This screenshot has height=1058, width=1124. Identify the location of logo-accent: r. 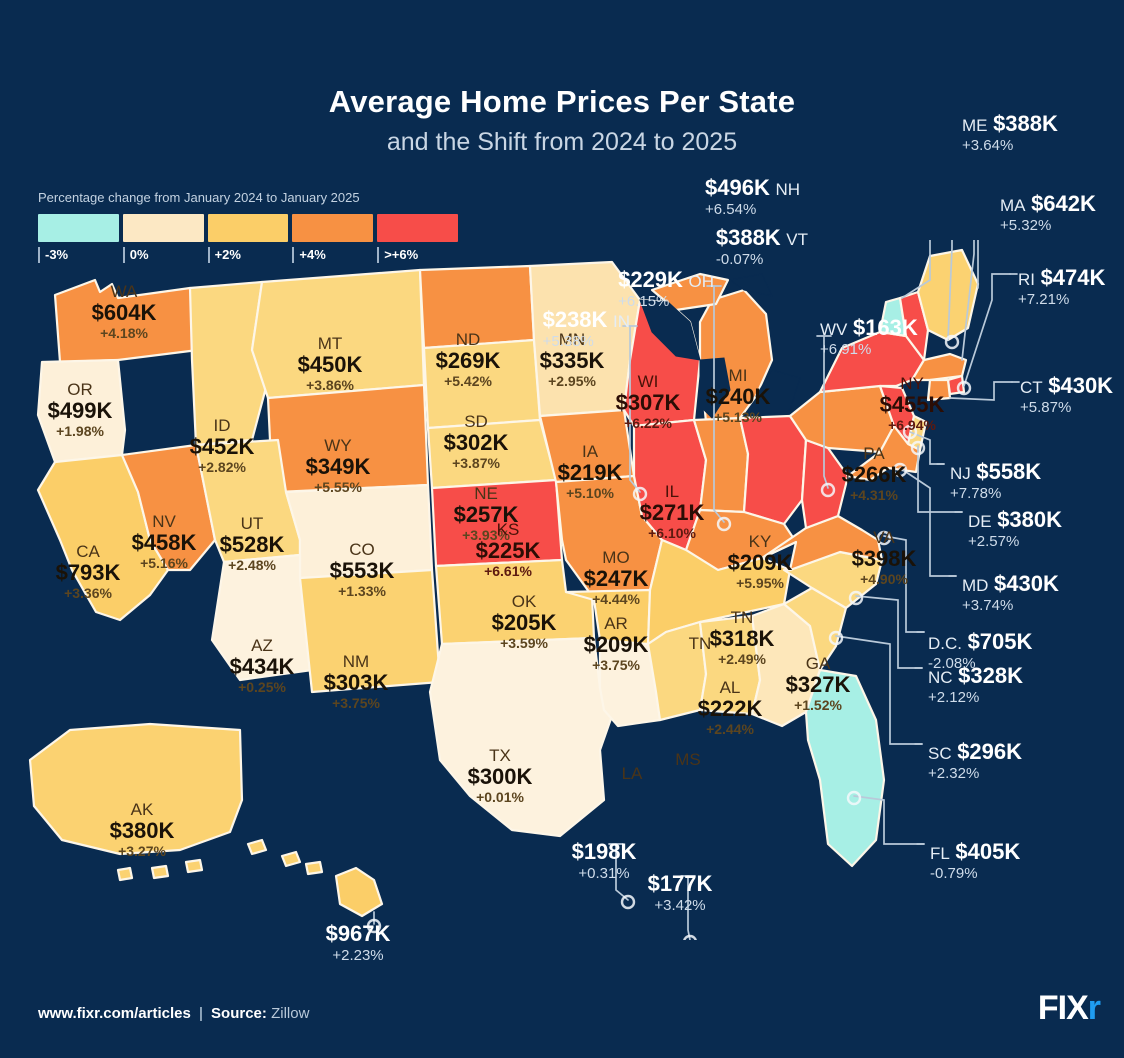
(1094, 1008).